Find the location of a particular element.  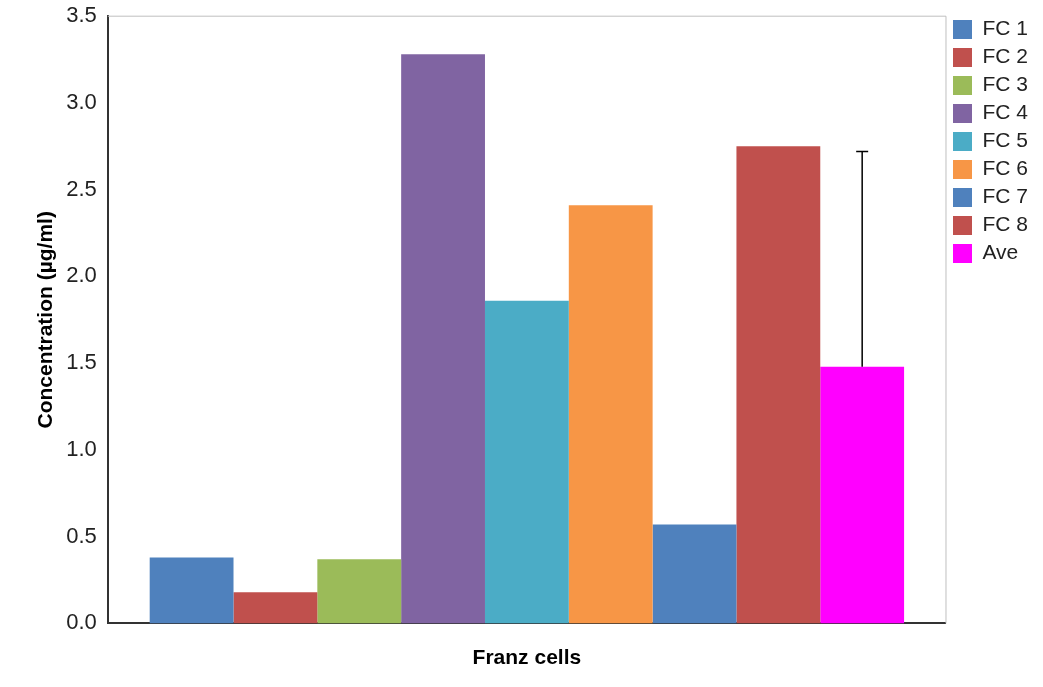

y-tick-label: 3.5 is located at coordinates (81, 15).